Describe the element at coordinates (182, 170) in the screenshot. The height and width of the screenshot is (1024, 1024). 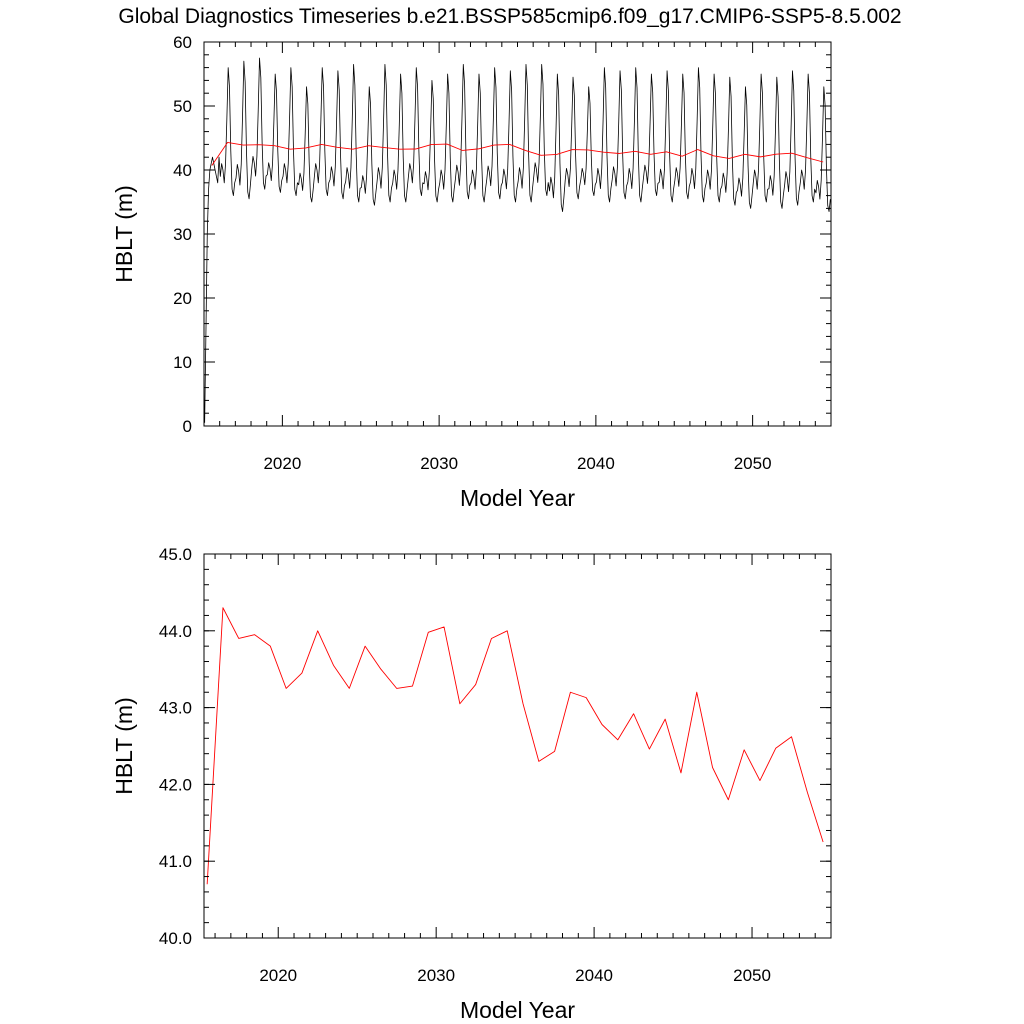
I see `y-tick-label: 40` at that location.